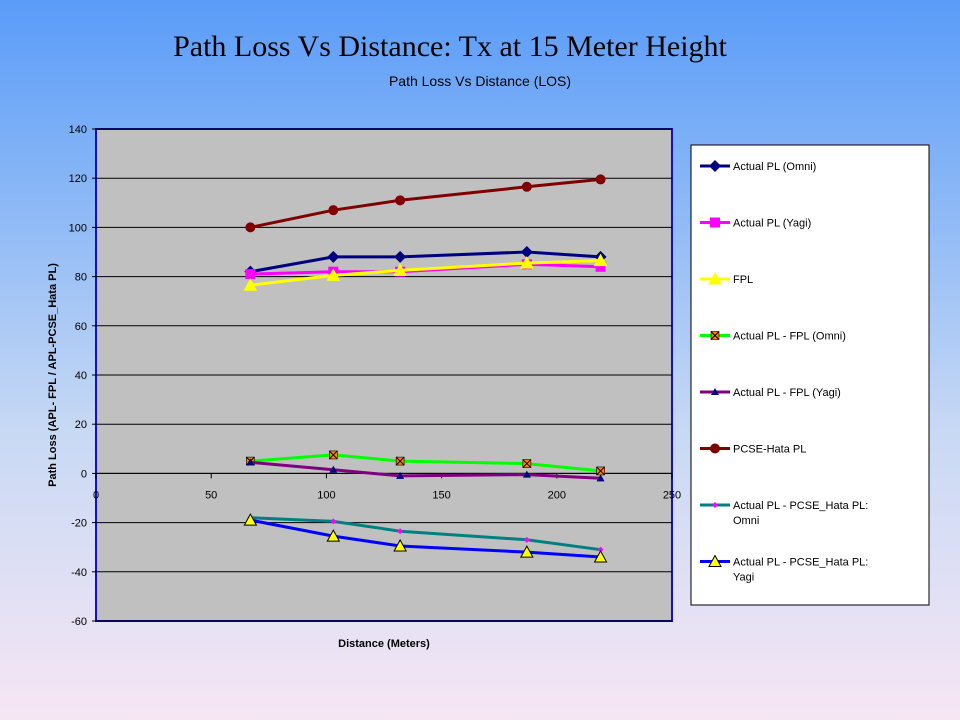  Describe the element at coordinates (79, 524) in the screenshot. I see `y-tick-label: -20` at that location.